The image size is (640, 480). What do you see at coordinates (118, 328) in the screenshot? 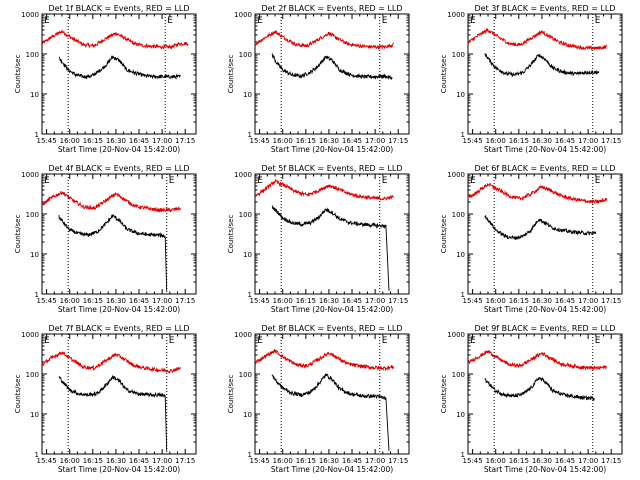
I see `panel-title: Det 7f BLACK = Events, RED = LLD` at bounding box center [118, 328].